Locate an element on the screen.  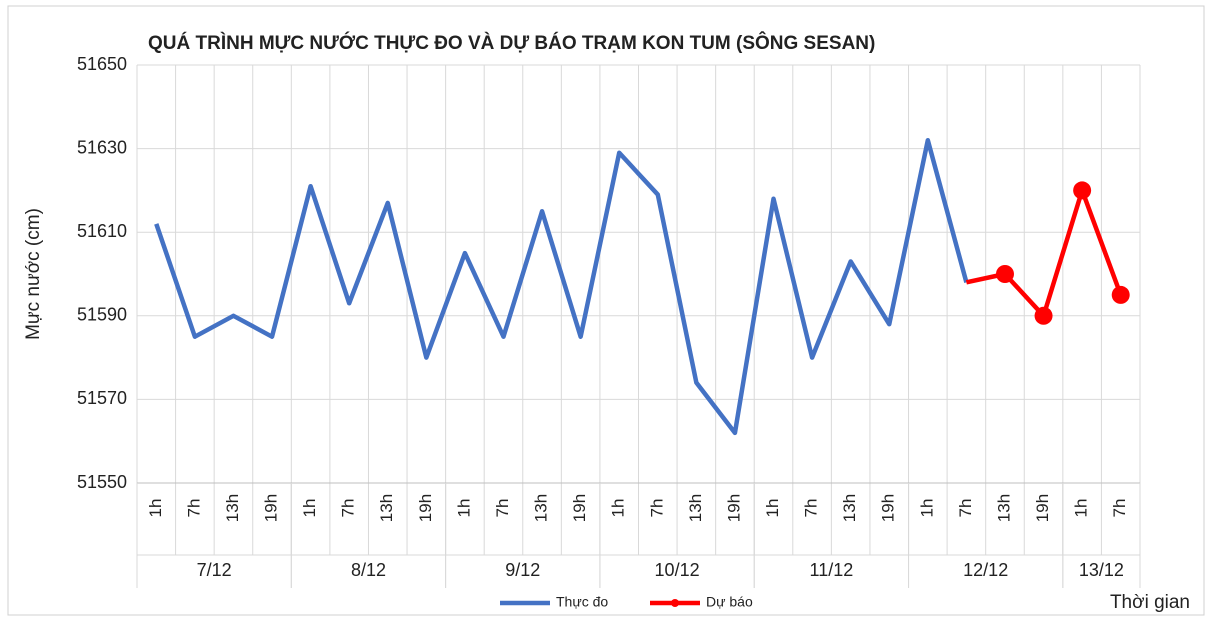
x-group-label: 7/12 is located at coordinates (214, 570).